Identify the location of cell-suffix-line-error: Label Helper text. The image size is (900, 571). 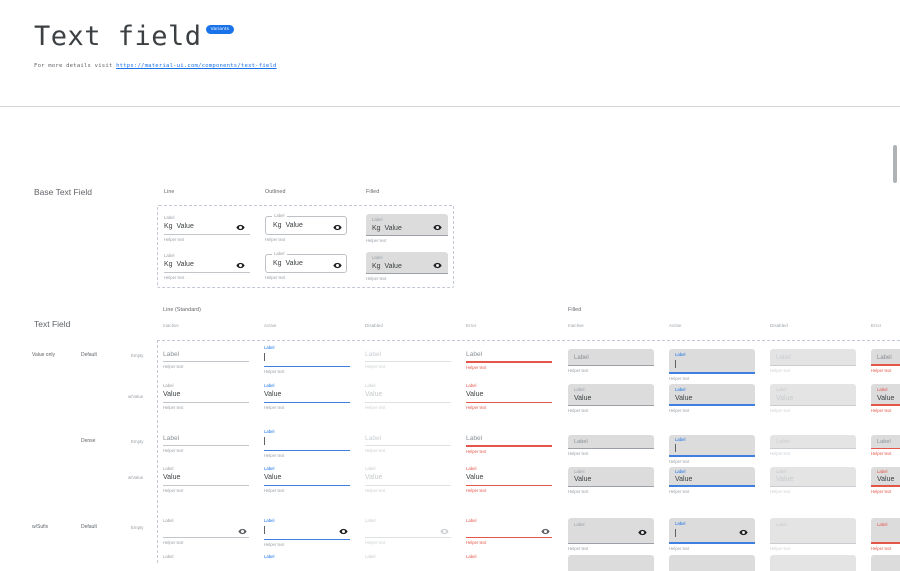
(509, 532).